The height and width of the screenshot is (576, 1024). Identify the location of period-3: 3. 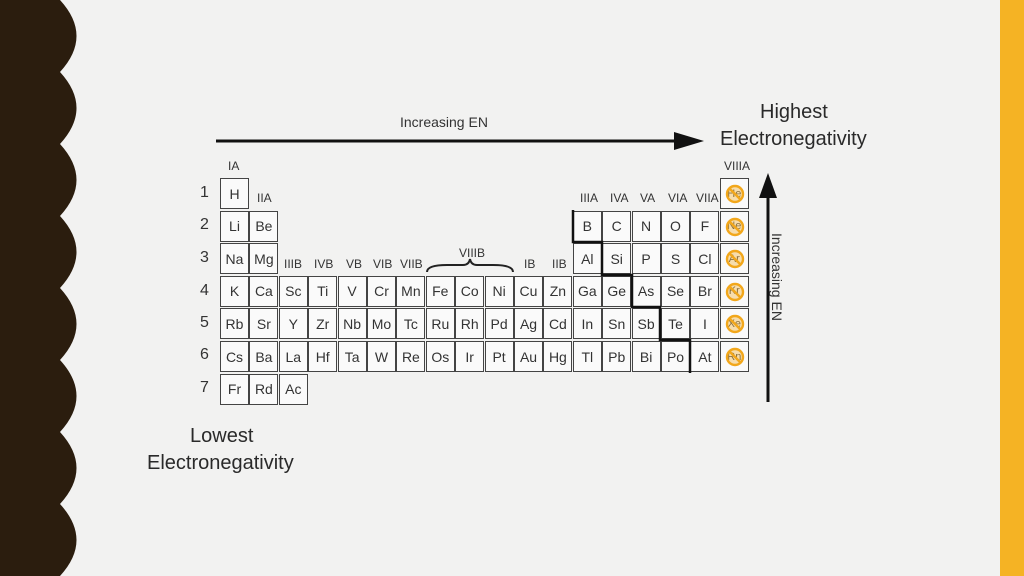
(204, 257).